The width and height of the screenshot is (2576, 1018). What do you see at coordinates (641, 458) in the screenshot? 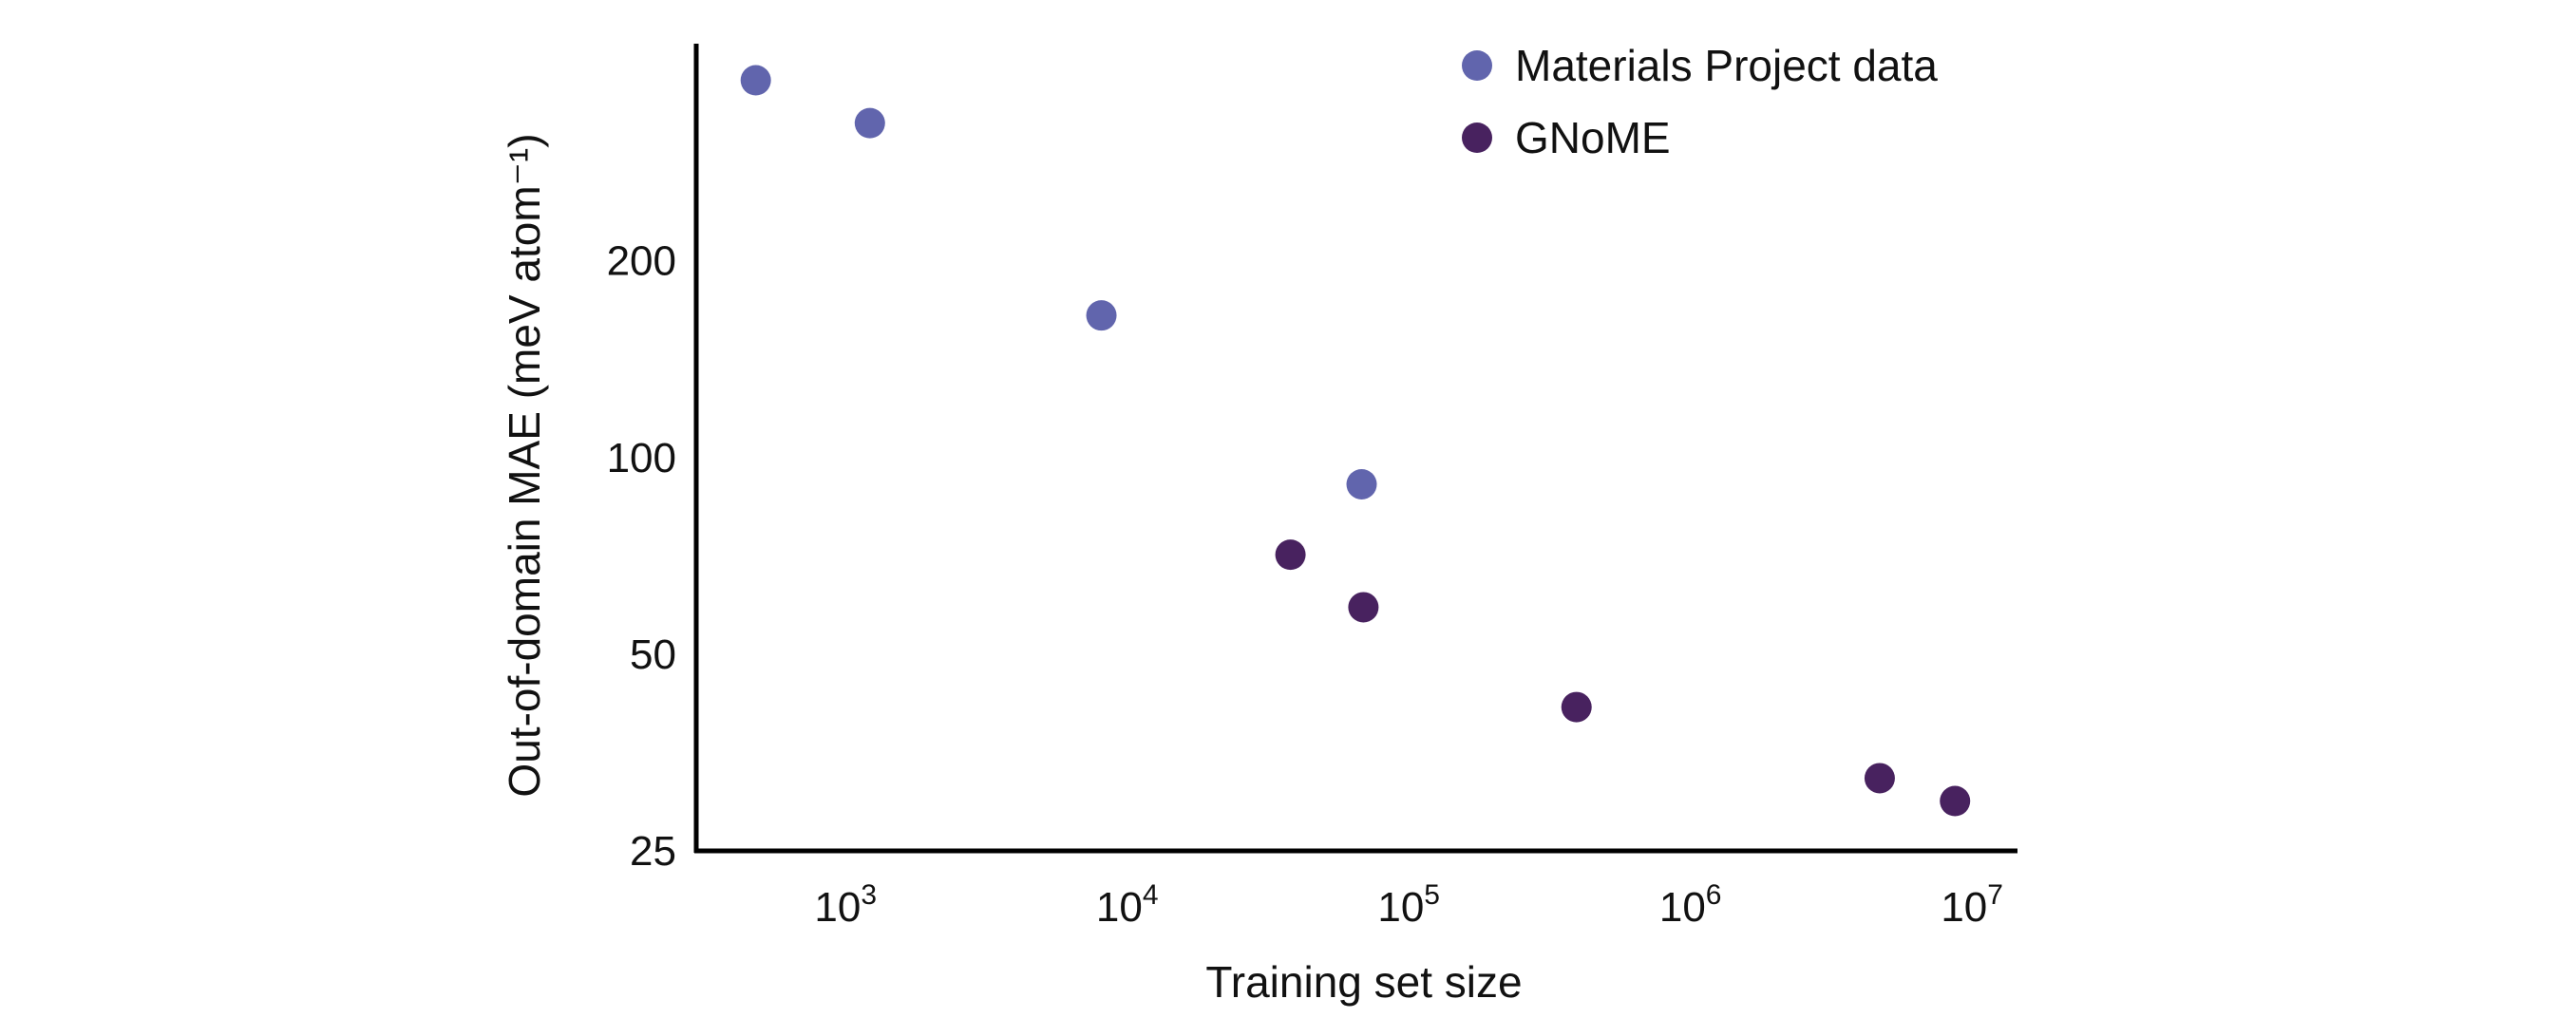
I see `y-tick-label: 100` at bounding box center [641, 458].